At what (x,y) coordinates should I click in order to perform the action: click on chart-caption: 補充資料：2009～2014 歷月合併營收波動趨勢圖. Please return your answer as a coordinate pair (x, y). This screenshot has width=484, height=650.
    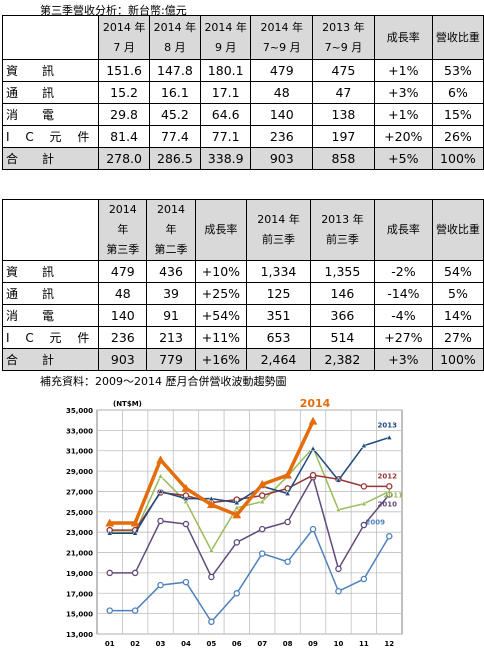
    Looking at the image, I should click on (163, 381).